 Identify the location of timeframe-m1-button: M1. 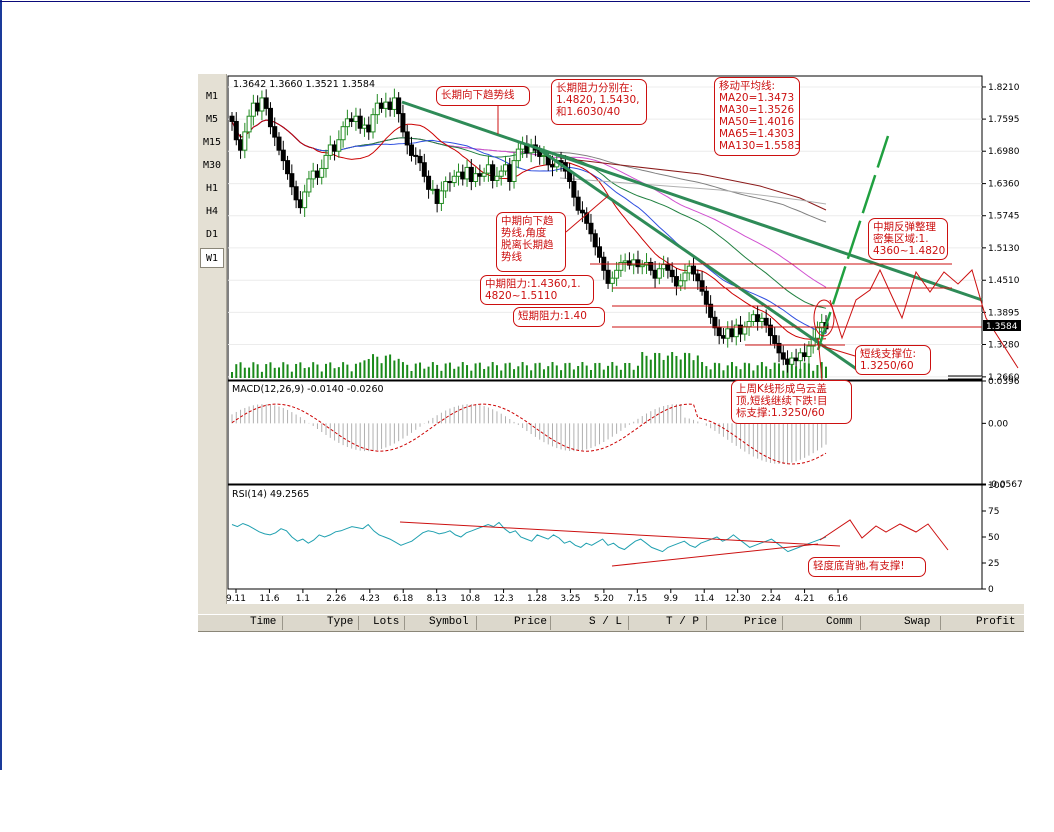
(212, 96).